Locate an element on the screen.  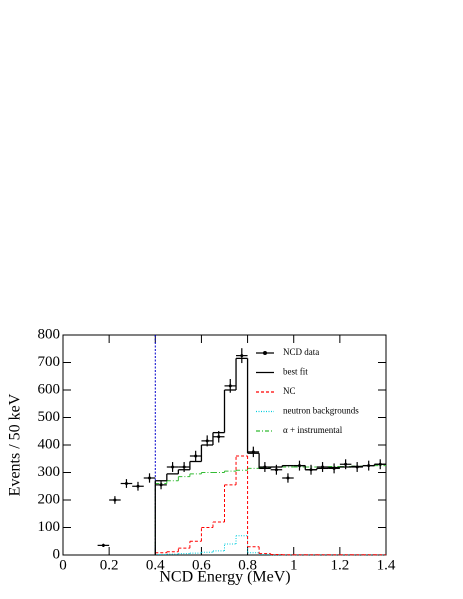
y-tick-label: 800 is located at coordinates (49, 334).